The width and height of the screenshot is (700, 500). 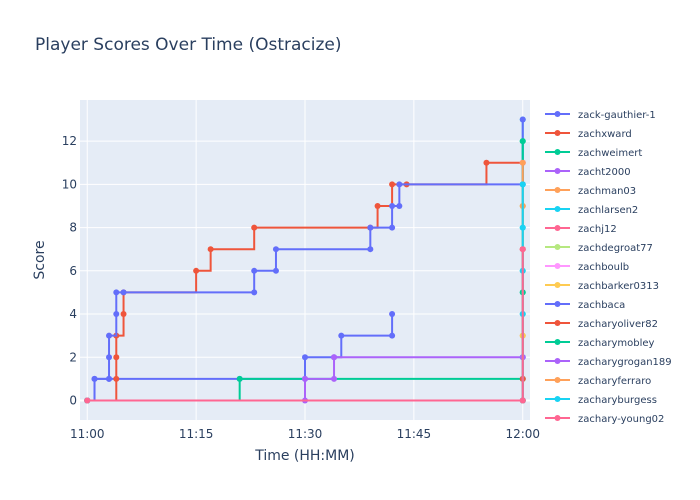 I want to click on legend-item: zacharyoliver82, so click(x=601, y=324).